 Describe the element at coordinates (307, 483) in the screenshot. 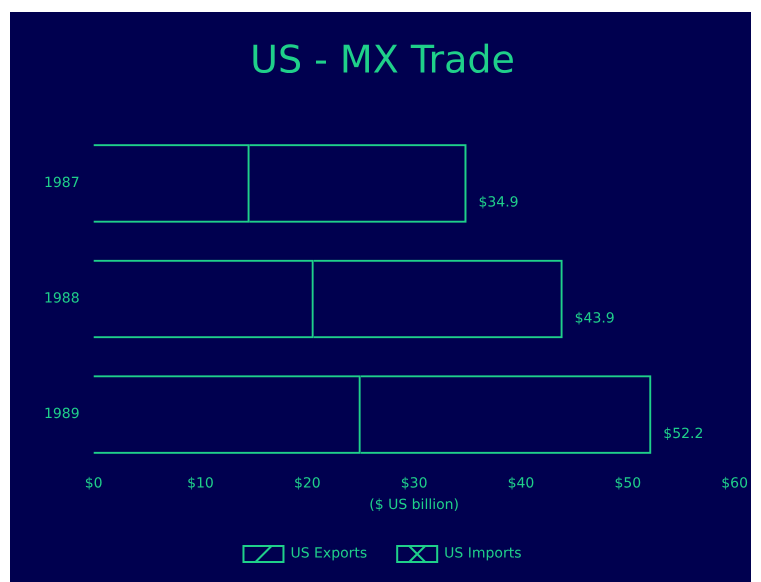

I see `x-tick-label: $20` at that location.